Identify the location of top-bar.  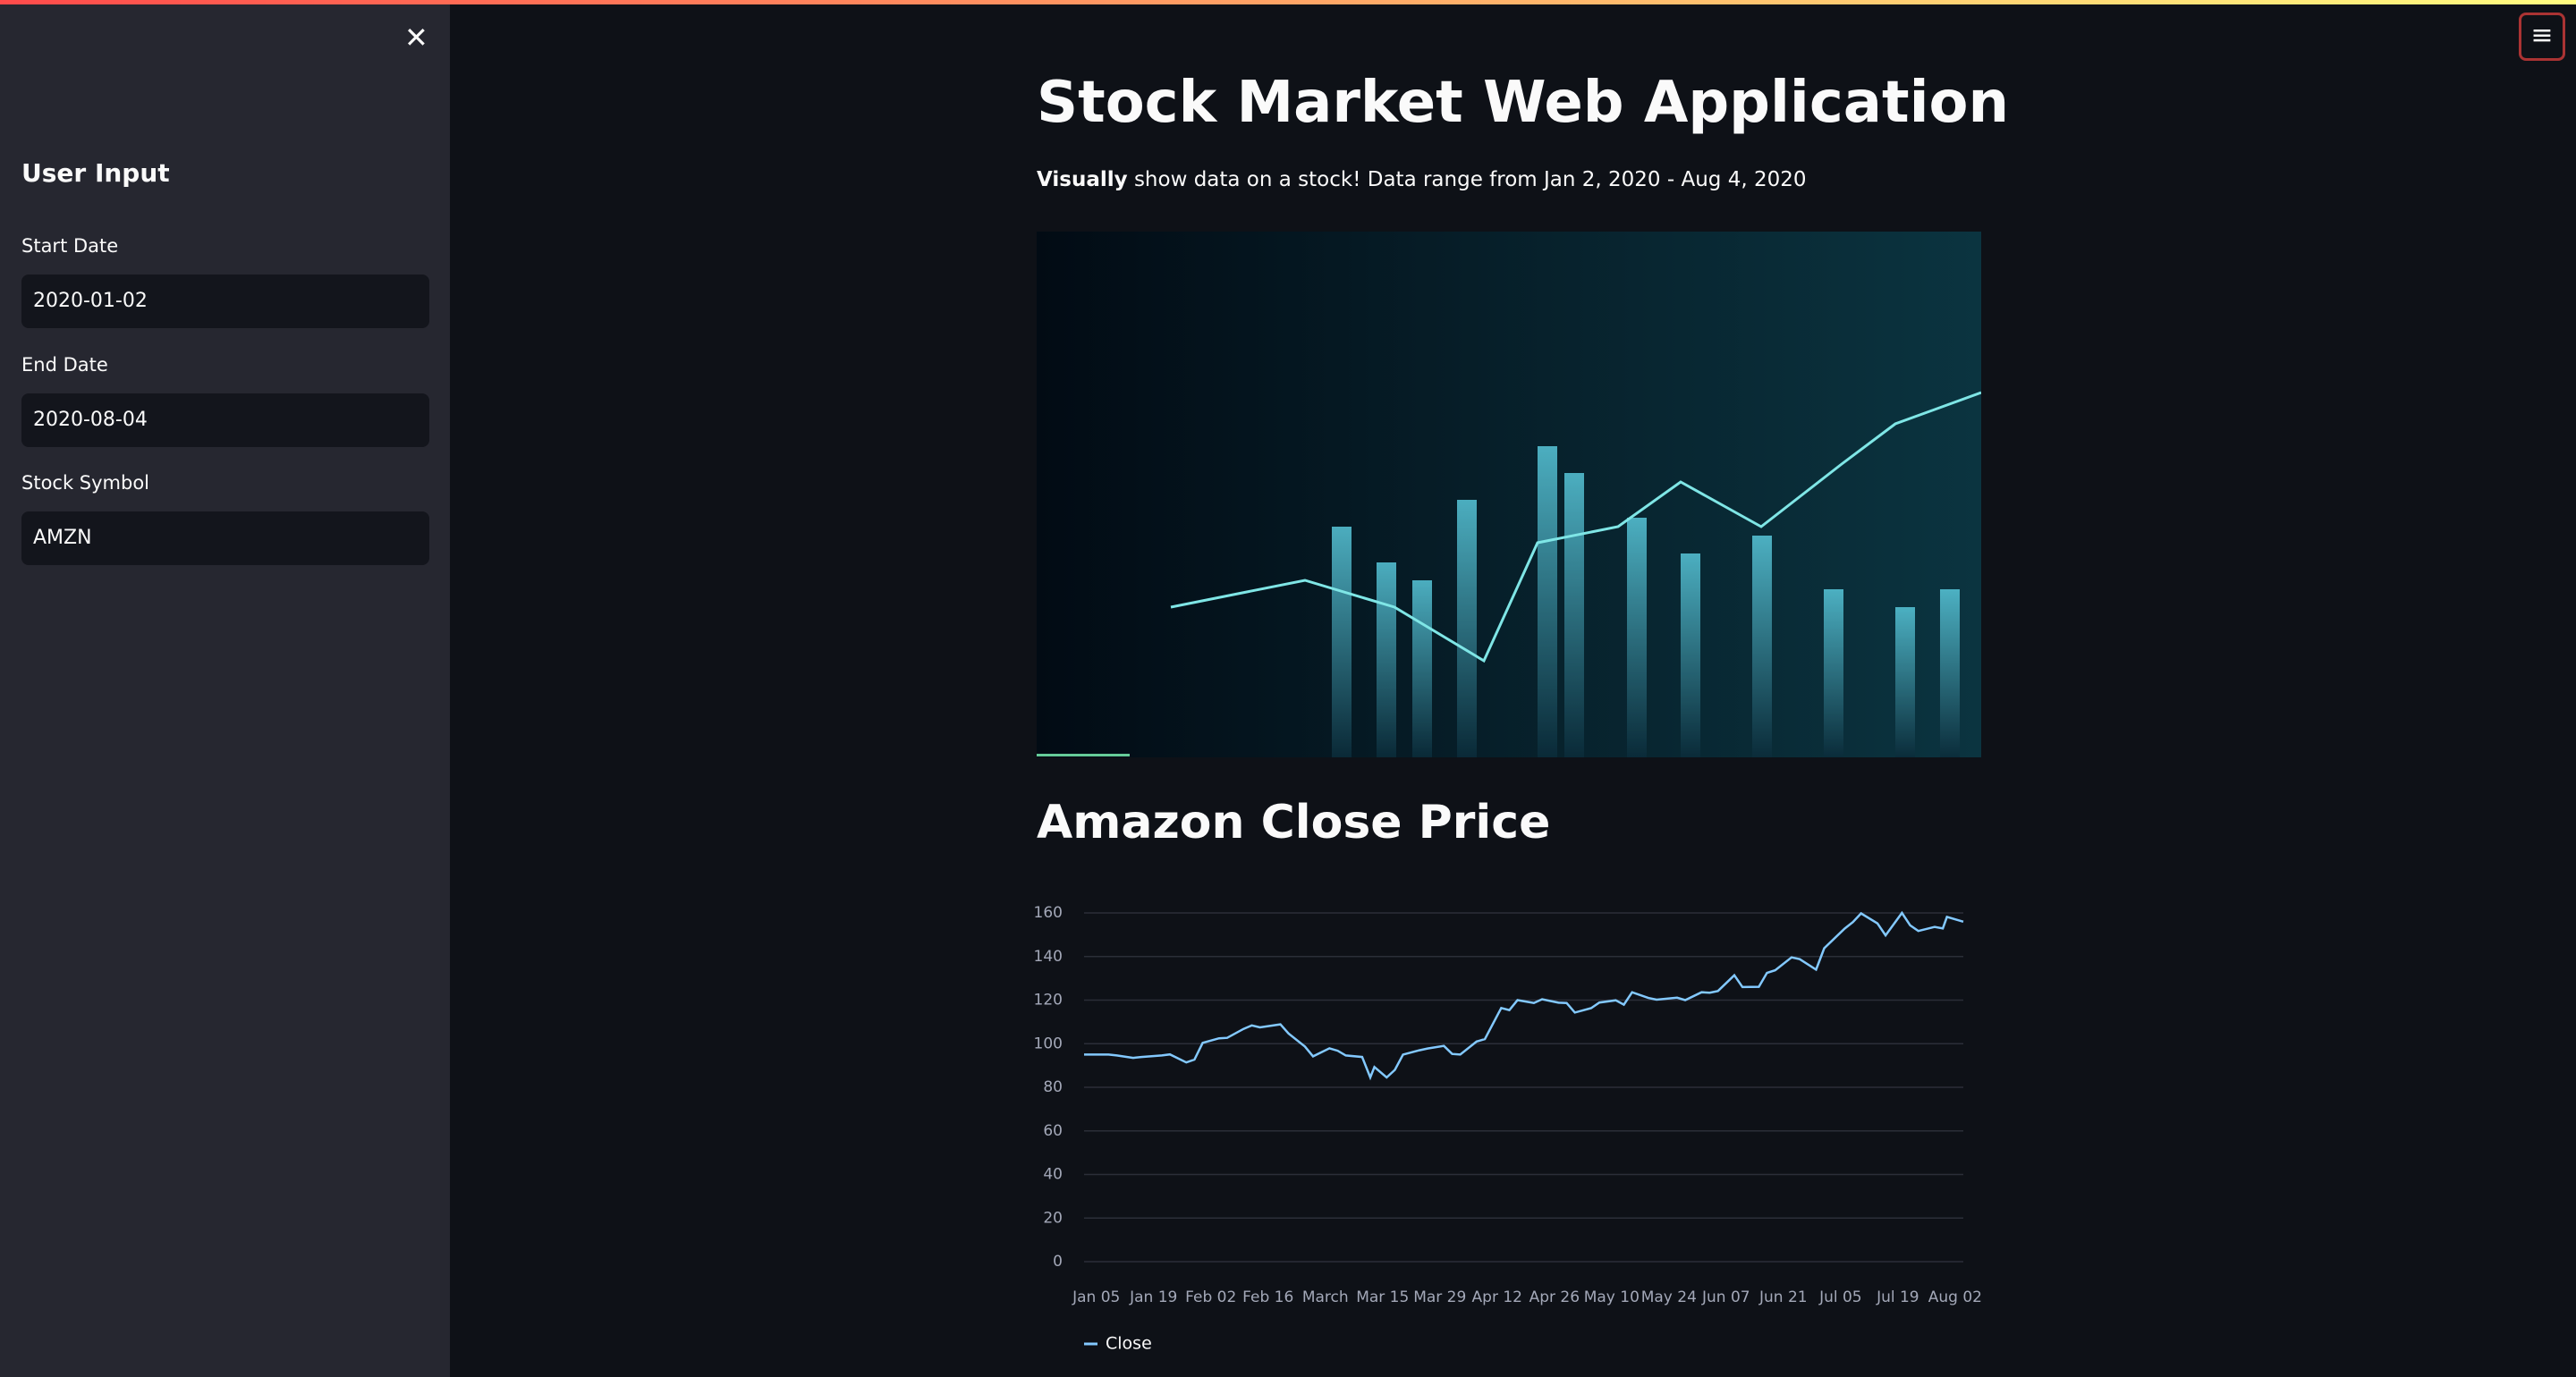
(1288, 2).